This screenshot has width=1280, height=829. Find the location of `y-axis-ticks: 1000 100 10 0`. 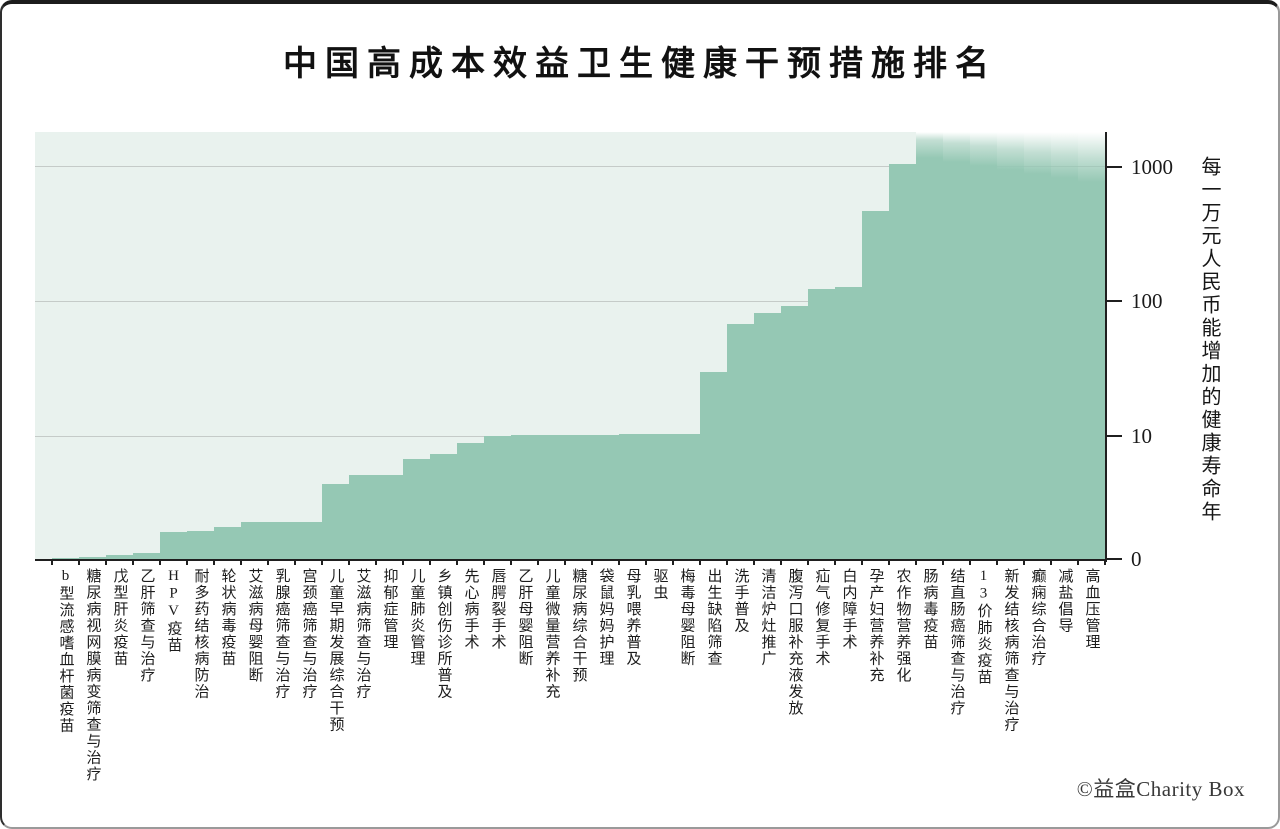

y-axis-ticks: 1000 100 10 0 is located at coordinates (1157, 351).